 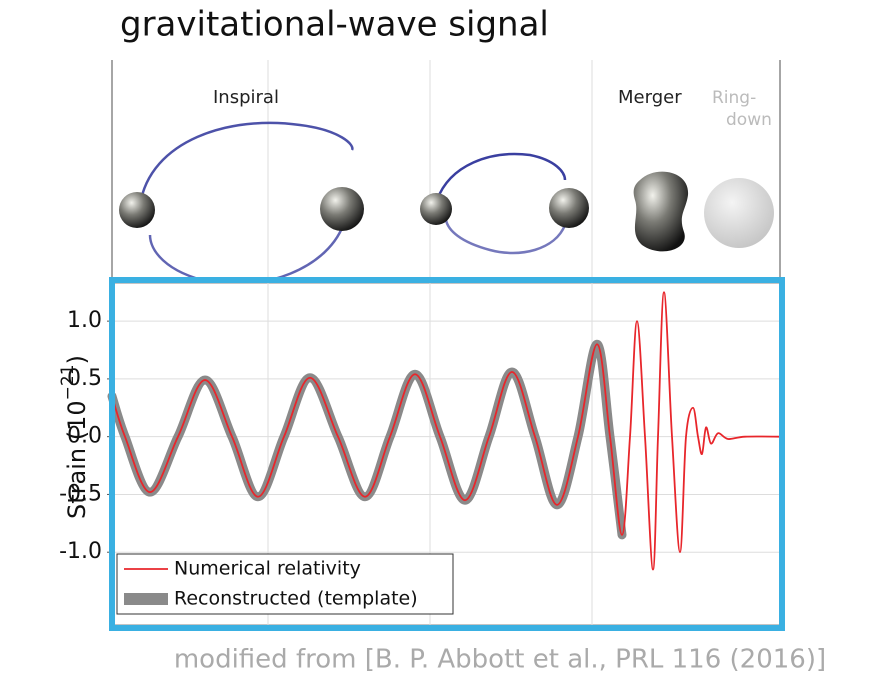 What do you see at coordinates (334, 25) in the screenshot?
I see `title: gravitational-wave signal` at bounding box center [334, 25].